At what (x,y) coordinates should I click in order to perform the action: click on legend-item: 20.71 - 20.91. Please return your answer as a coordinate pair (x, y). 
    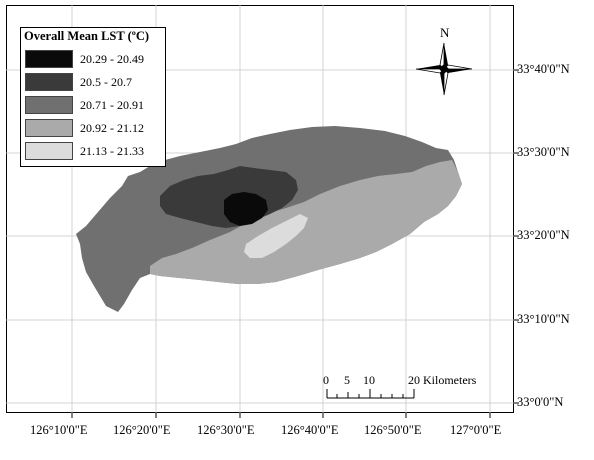
    Looking at the image, I should click on (94, 105).